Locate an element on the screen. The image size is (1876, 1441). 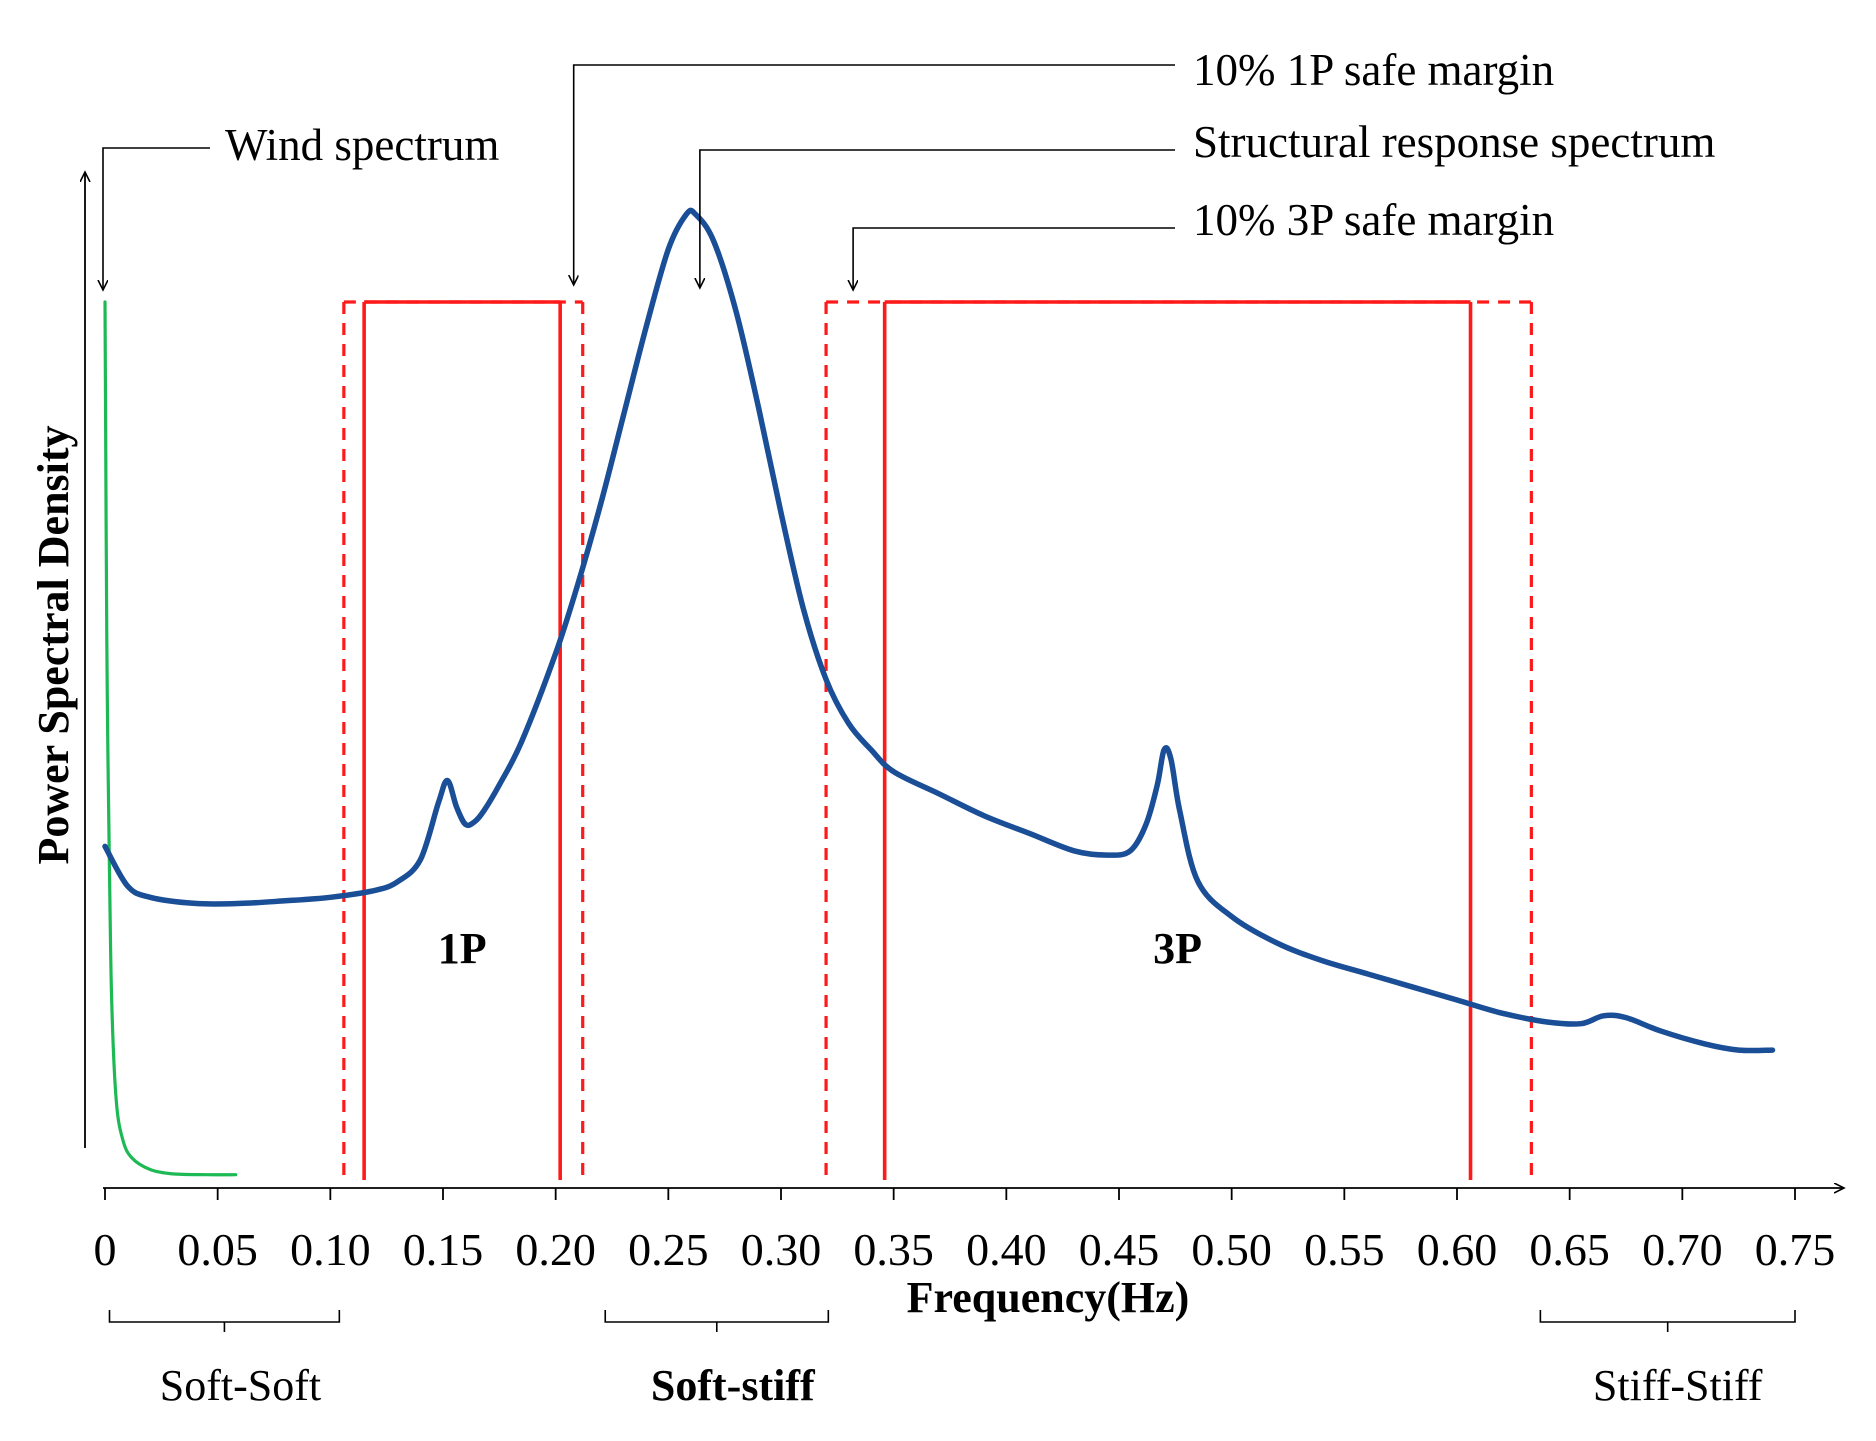
region-label-soft-soft: Soft-Soft is located at coordinates (240, 1385).